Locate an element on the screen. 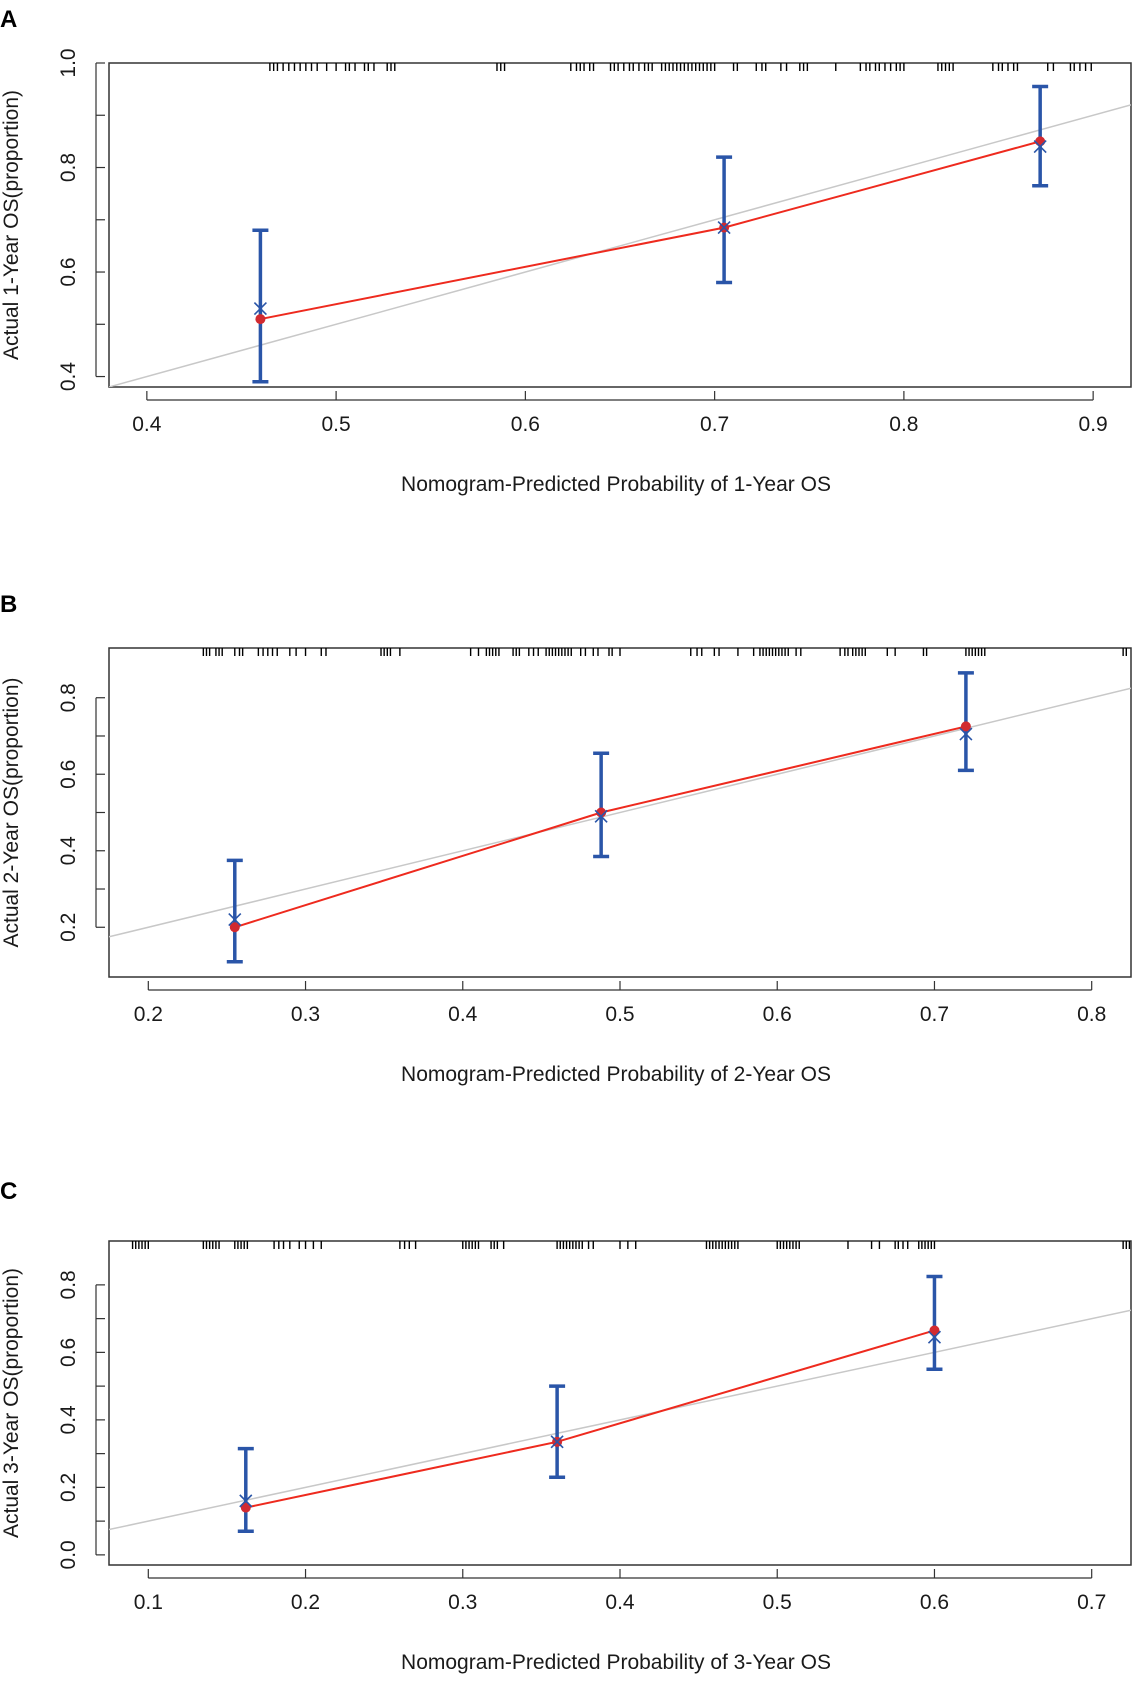 This screenshot has height=1682, width=1134. x-tick-label: 0.1 is located at coordinates (148, 1602).